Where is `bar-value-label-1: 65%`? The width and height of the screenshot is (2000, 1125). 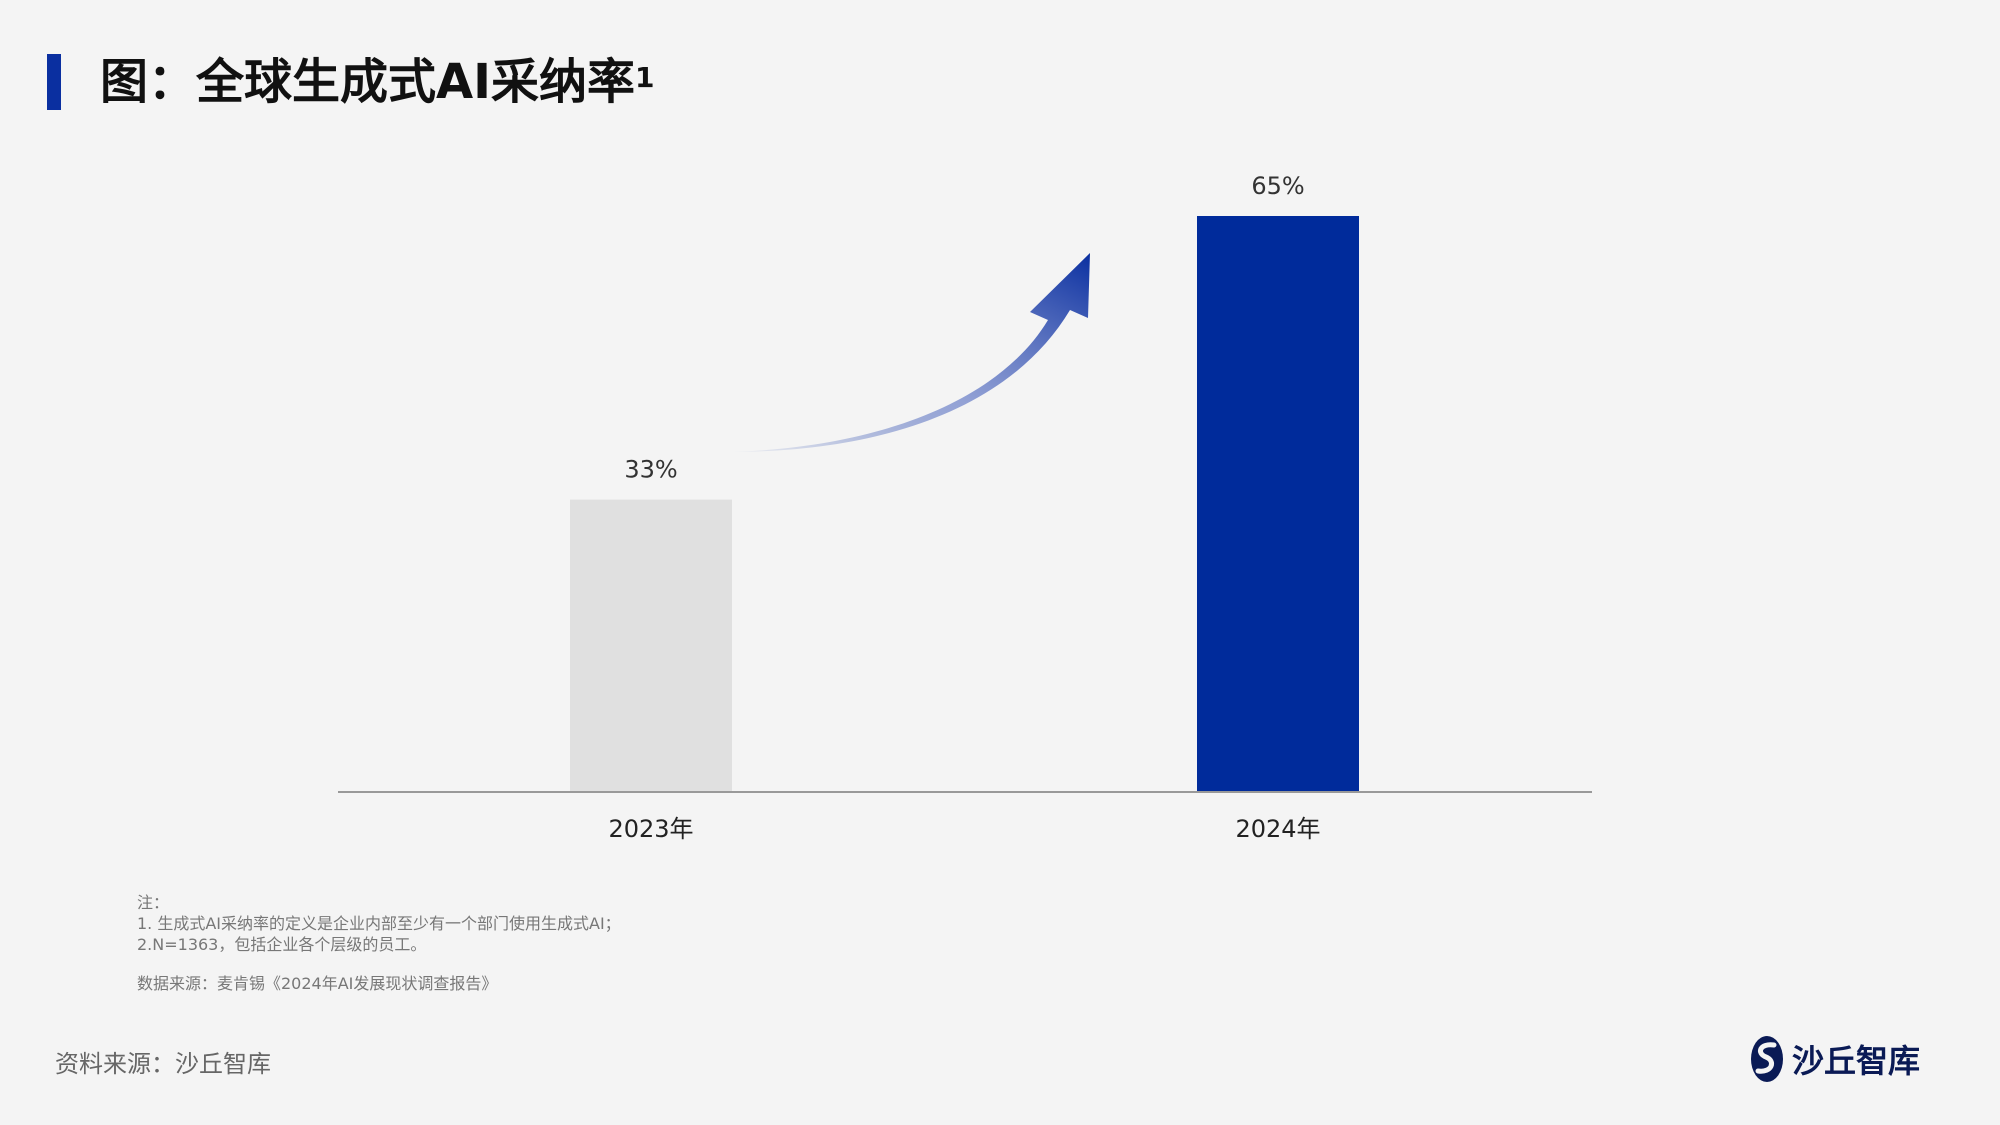 bar-value-label-1: 65% is located at coordinates (1277, 186).